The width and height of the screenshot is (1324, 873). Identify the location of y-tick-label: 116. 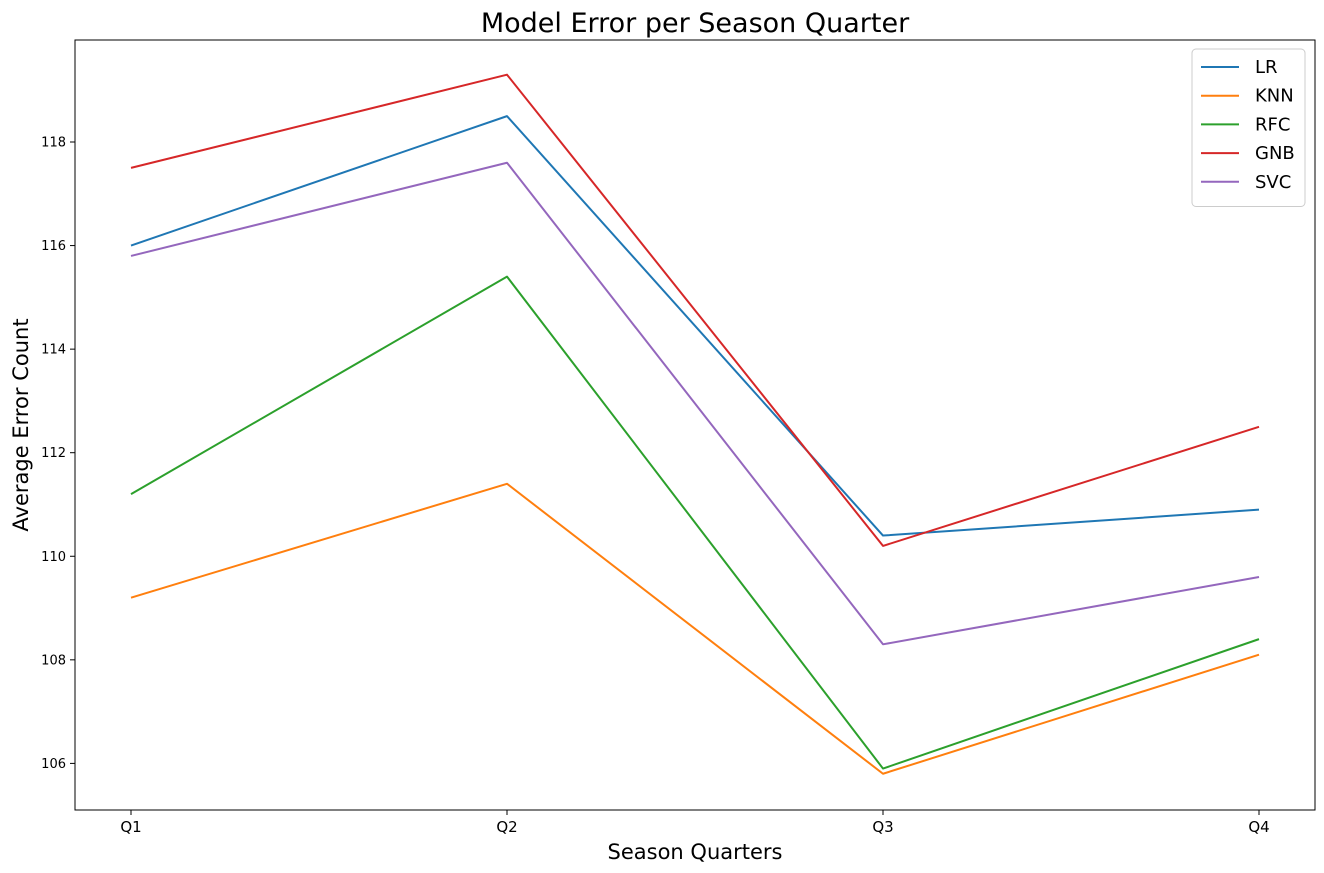
(53, 246).